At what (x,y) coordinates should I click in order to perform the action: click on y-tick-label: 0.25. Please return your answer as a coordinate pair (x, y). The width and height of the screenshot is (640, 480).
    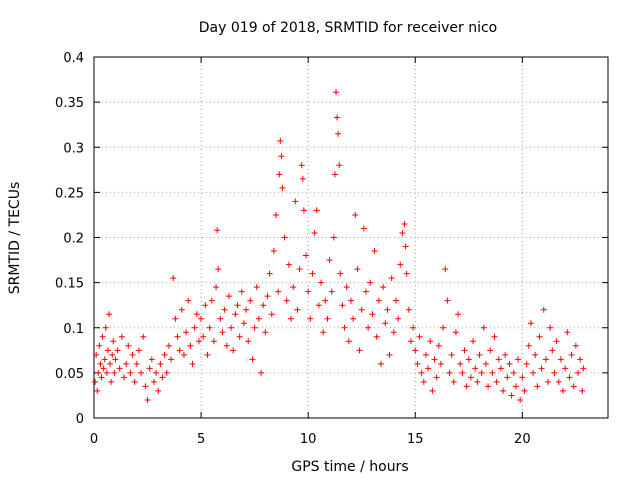
    Looking at the image, I should click on (69, 193).